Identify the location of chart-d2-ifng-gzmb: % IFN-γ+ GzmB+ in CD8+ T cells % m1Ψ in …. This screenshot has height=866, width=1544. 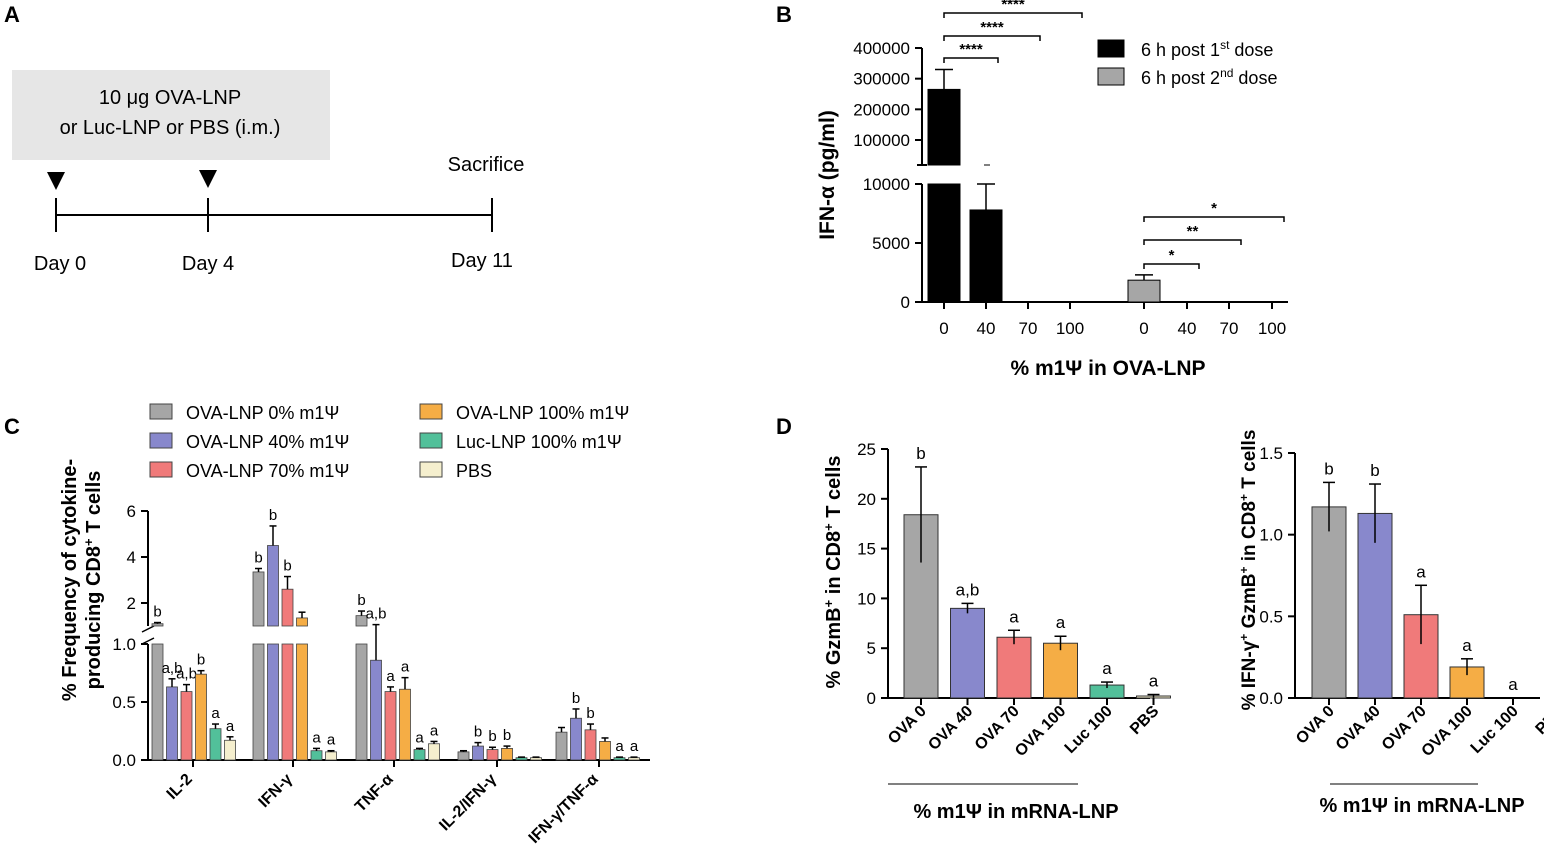
(1390, 623).